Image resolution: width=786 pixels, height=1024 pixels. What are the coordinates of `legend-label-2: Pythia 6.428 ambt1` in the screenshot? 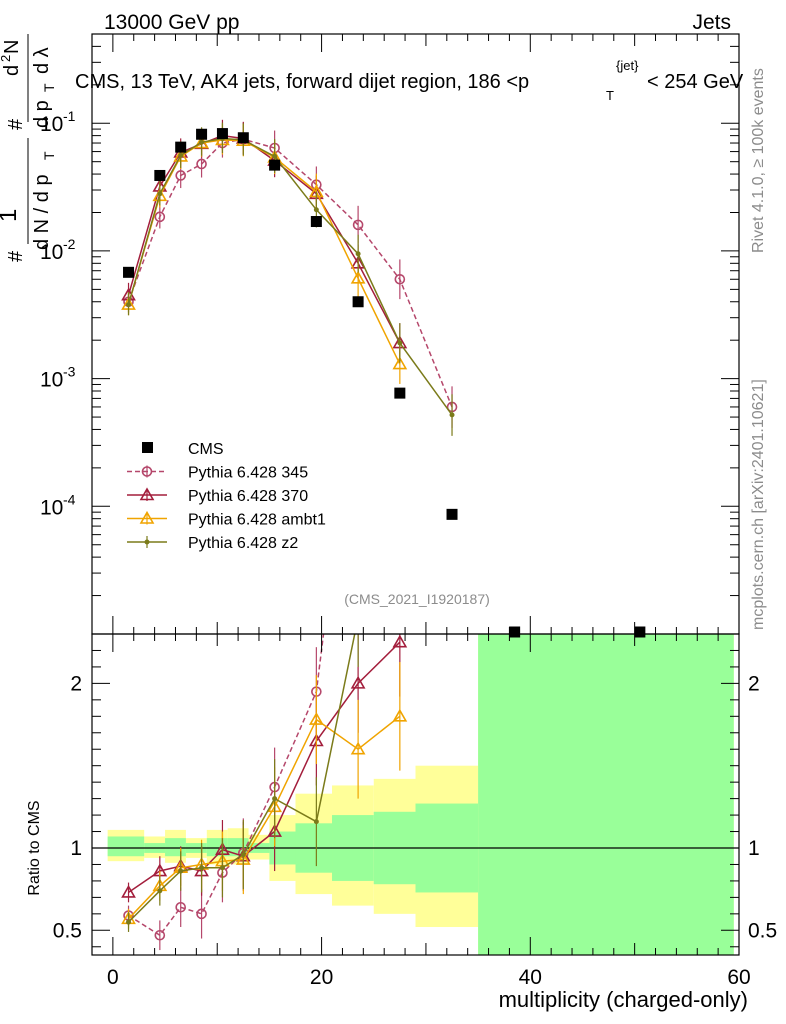 It's located at (257, 520).